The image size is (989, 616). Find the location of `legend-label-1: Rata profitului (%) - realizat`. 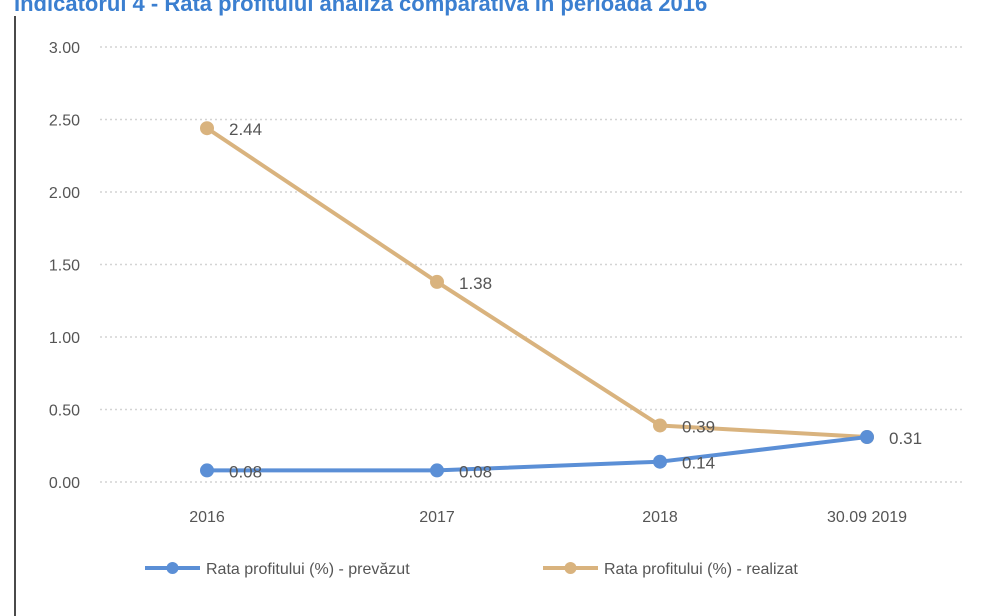

legend-label-1: Rata profitului (%) - realizat is located at coordinates (701, 569).